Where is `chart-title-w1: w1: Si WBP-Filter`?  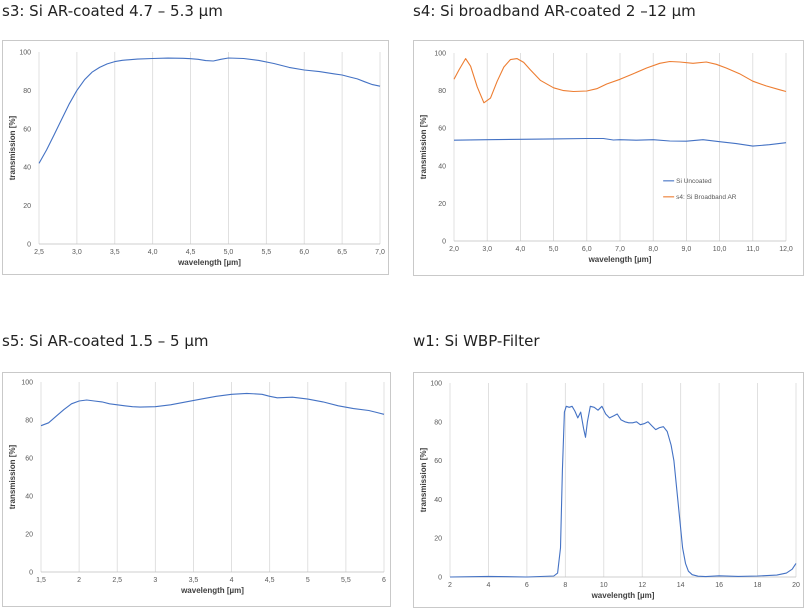 chart-title-w1: w1: Si WBP-Filter is located at coordinates (476, 341).